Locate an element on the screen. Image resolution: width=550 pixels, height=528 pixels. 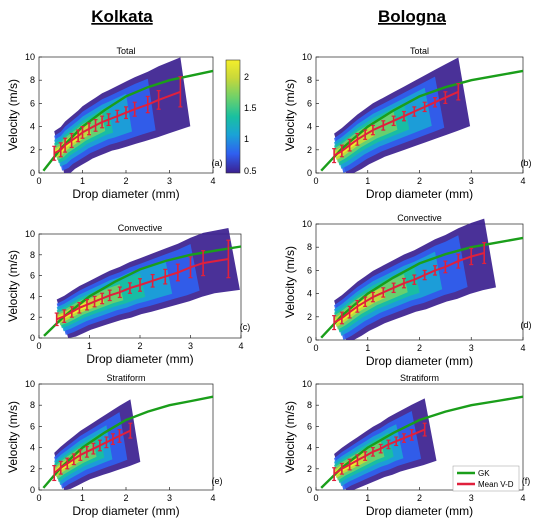
panel-label: (f) is located at coordinates (526, 481).